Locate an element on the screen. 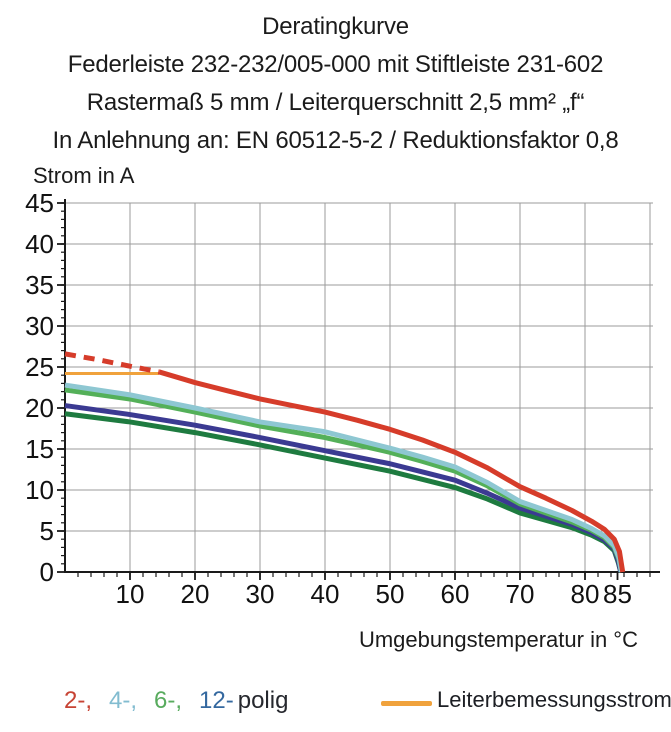 The width and height of the screenshot is (671, 732). y-axis-title: Strom in A is located at coordinates (84, 175).